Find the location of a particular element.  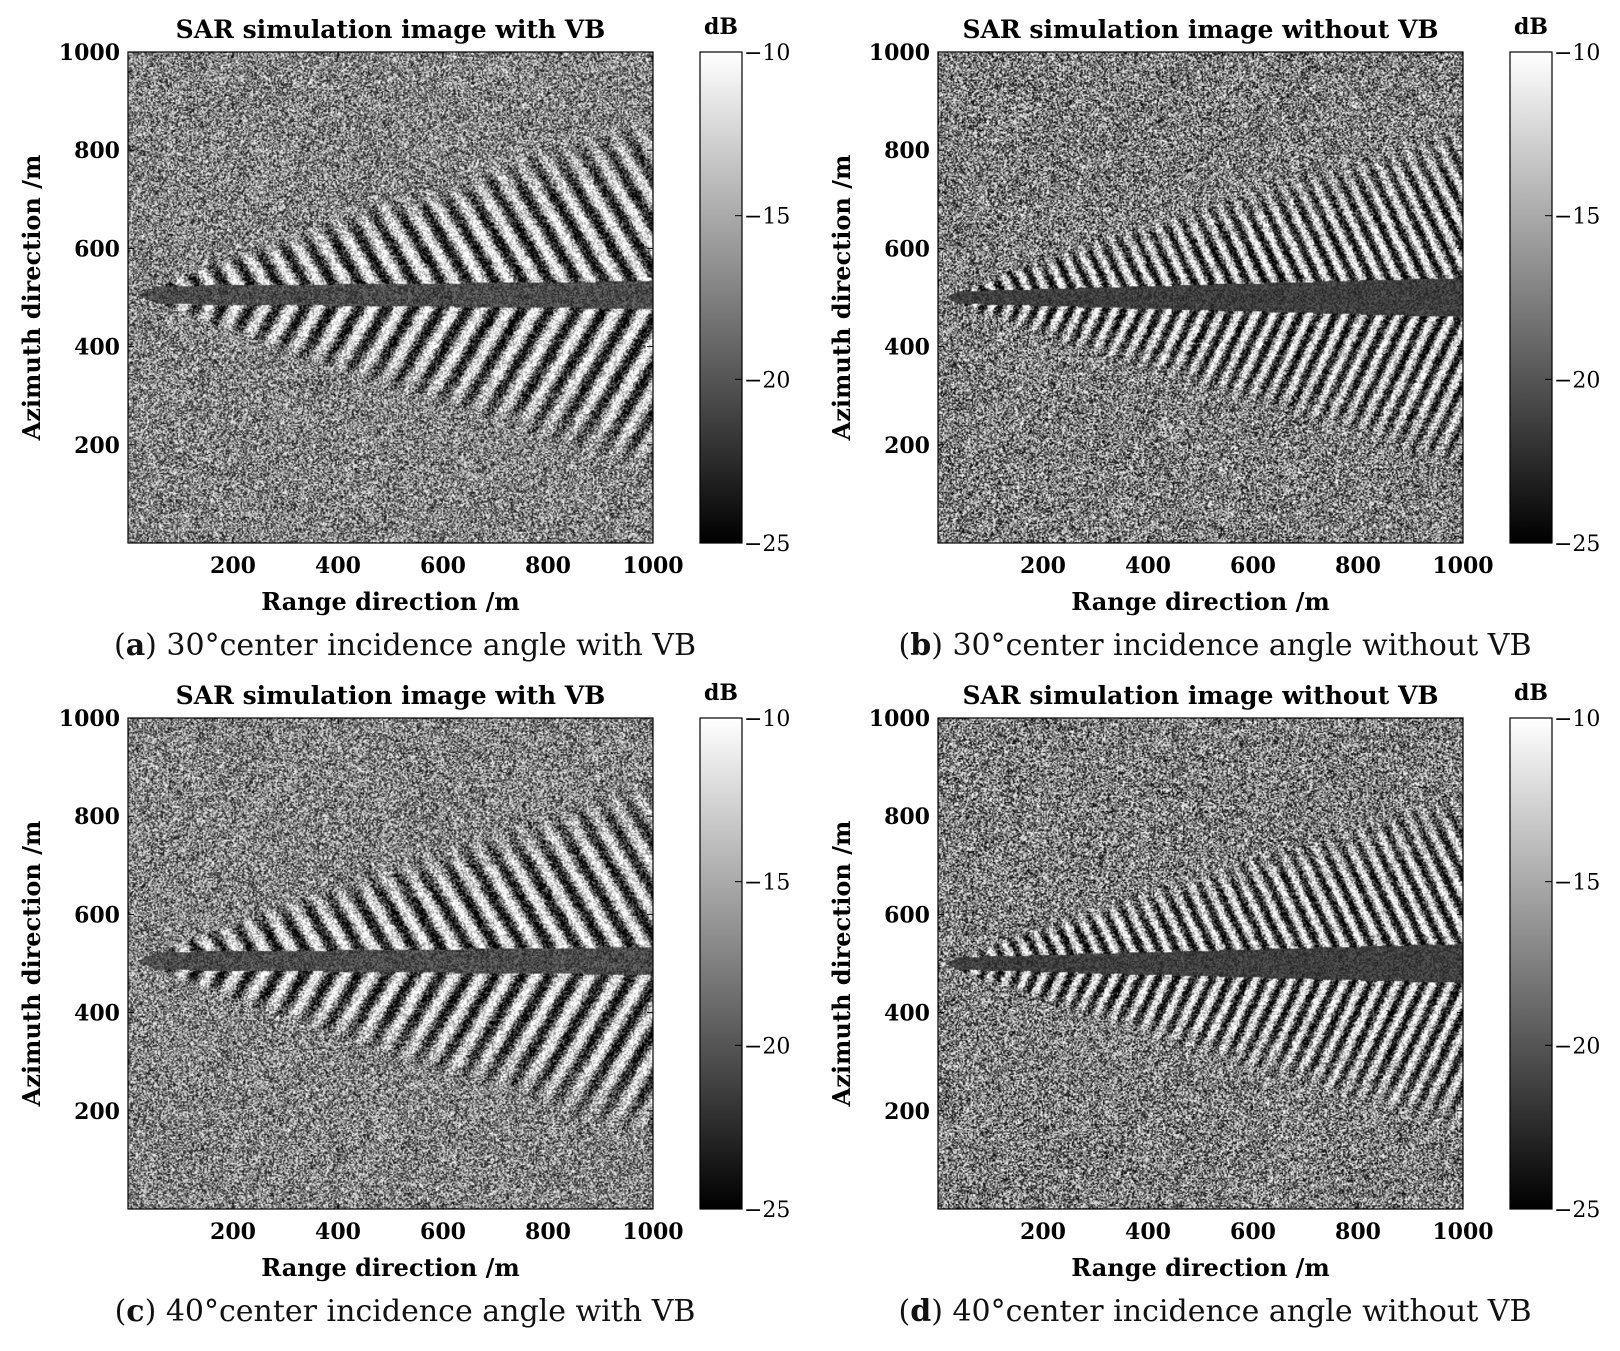

caption-text: 30°center incidence angle with VB is located at coordinates (431, 645).